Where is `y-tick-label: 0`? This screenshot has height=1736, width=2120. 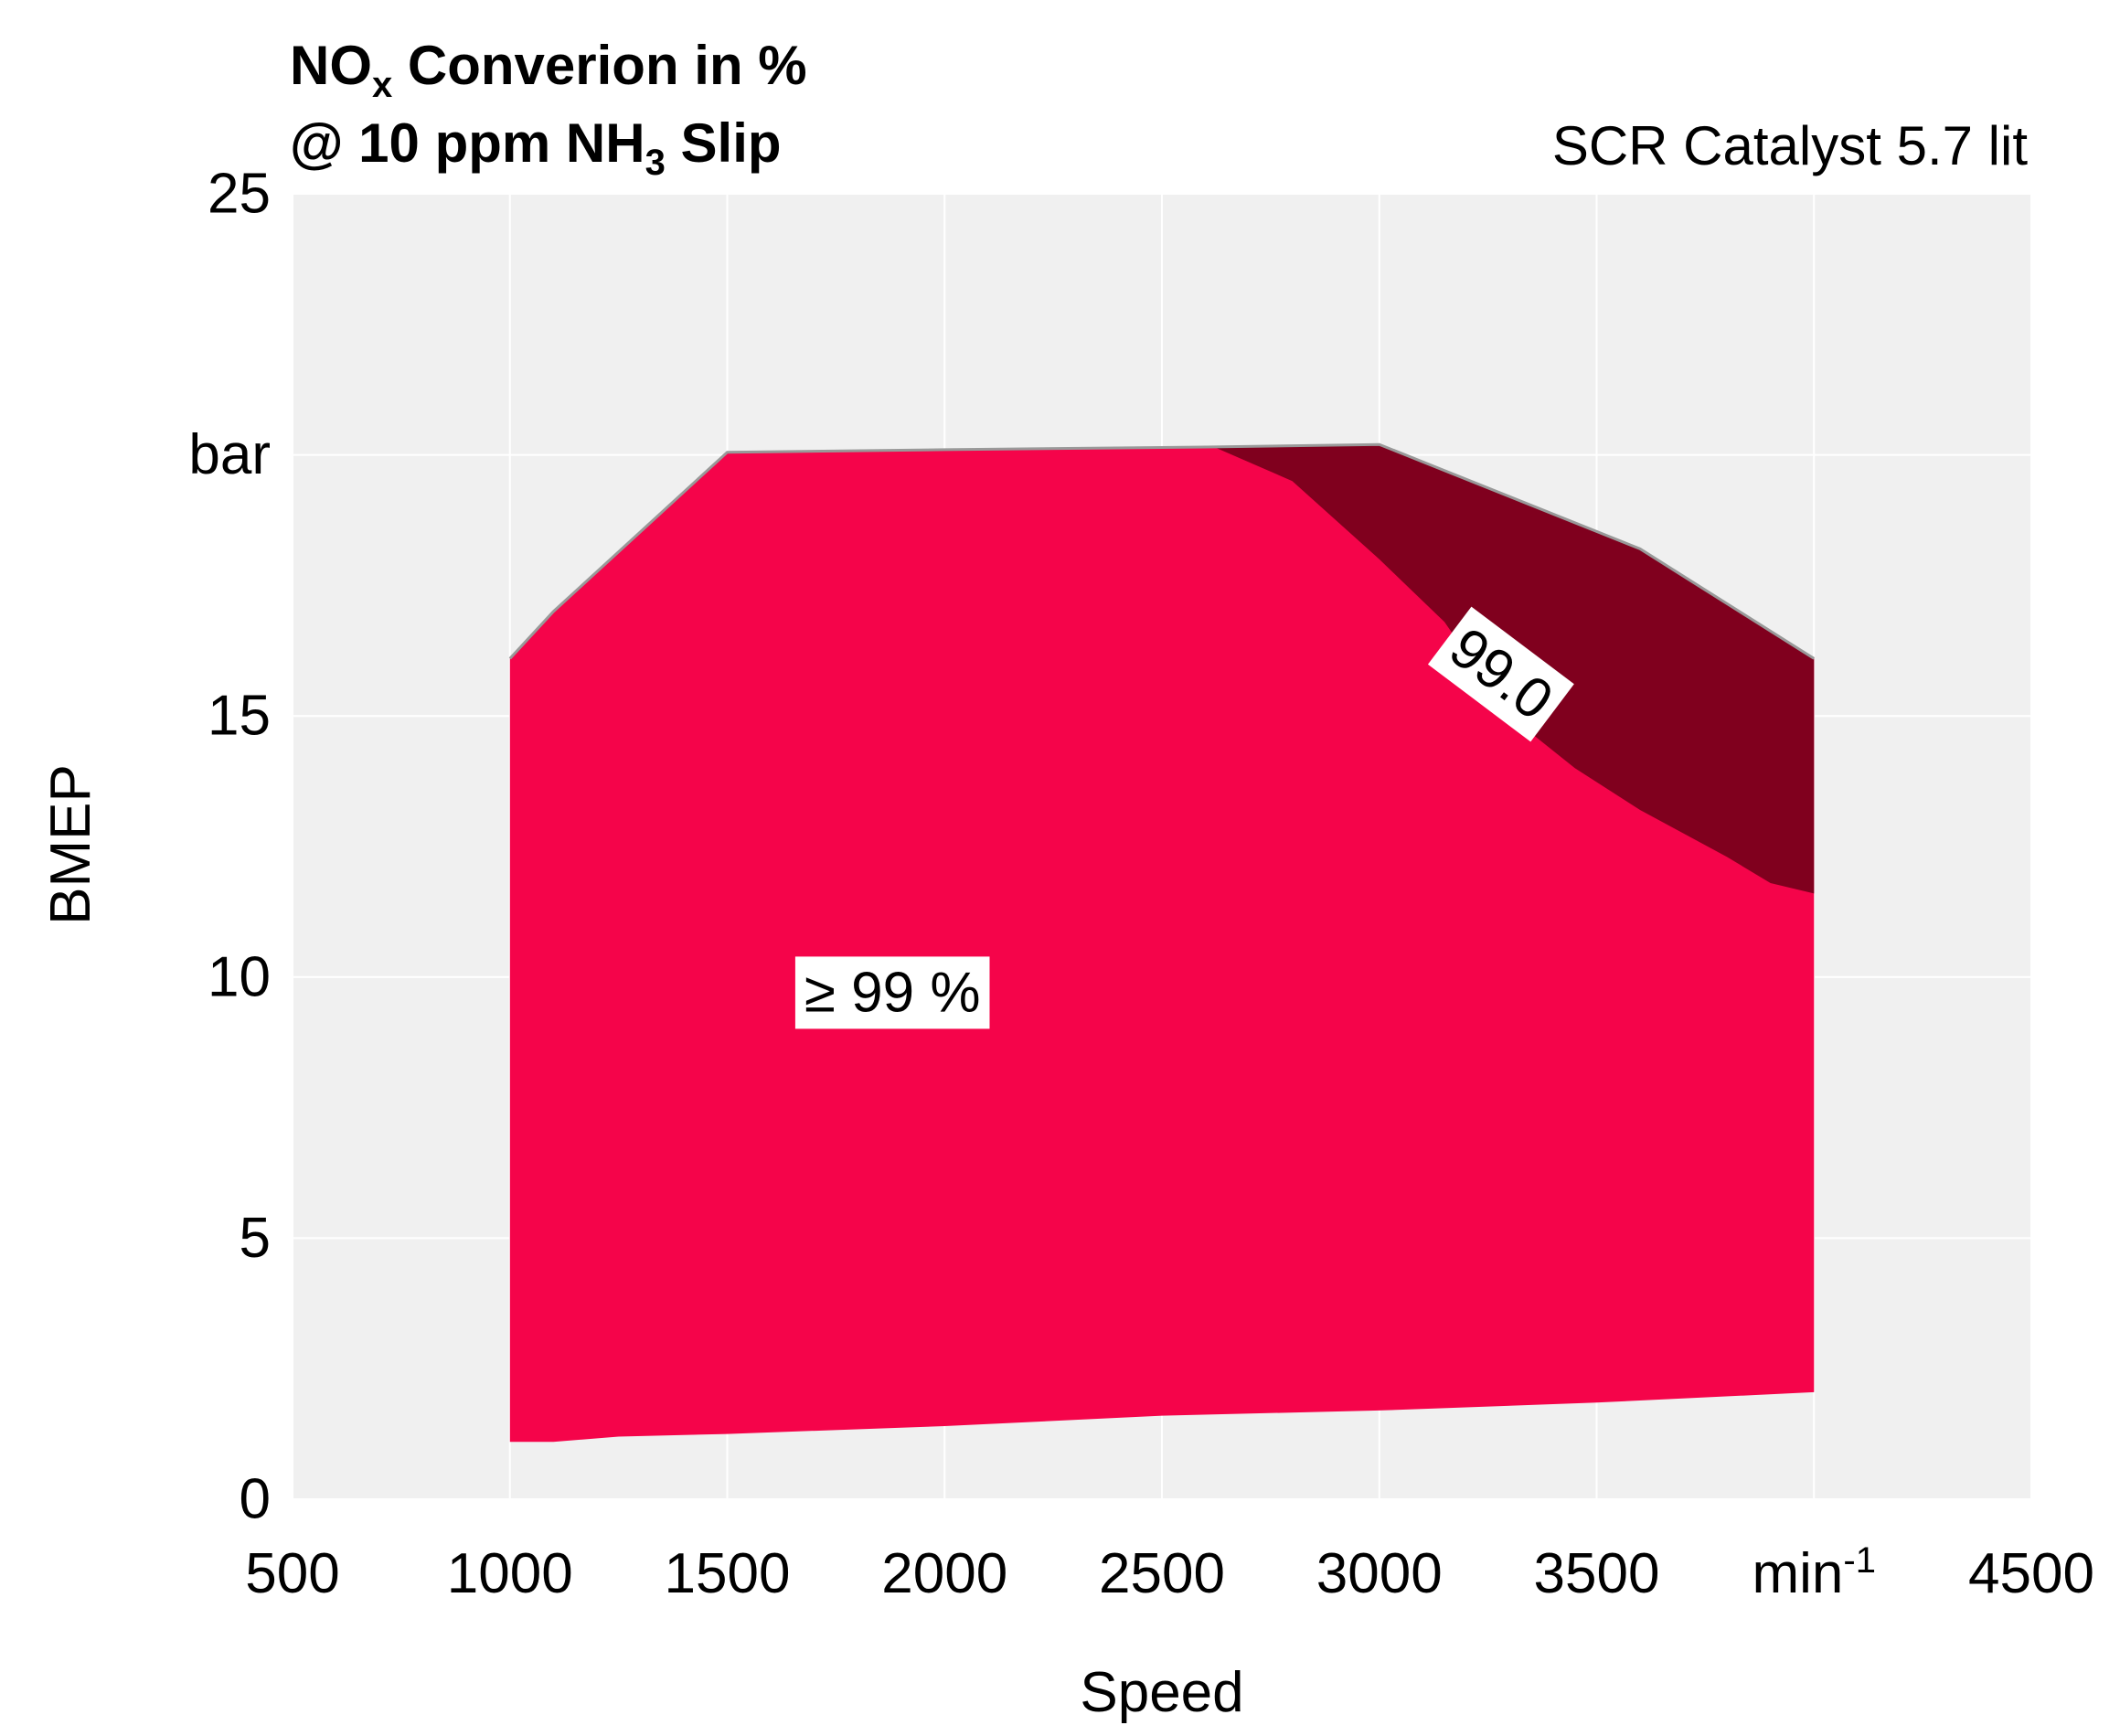 y-tick-label: 0 is located at coordinates (255, 1499).